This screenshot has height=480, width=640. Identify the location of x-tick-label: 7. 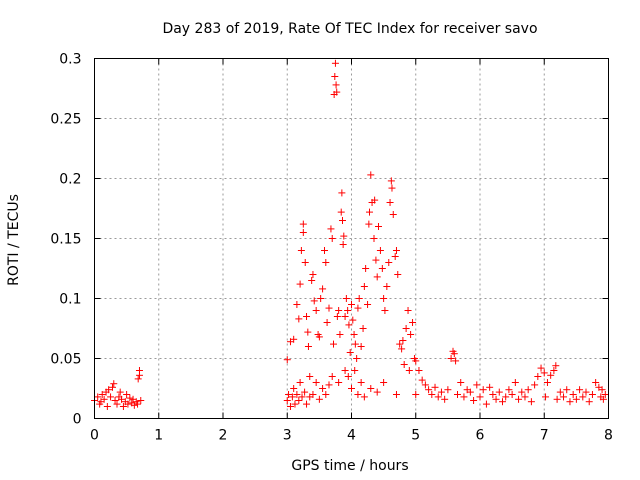
(544, 436).